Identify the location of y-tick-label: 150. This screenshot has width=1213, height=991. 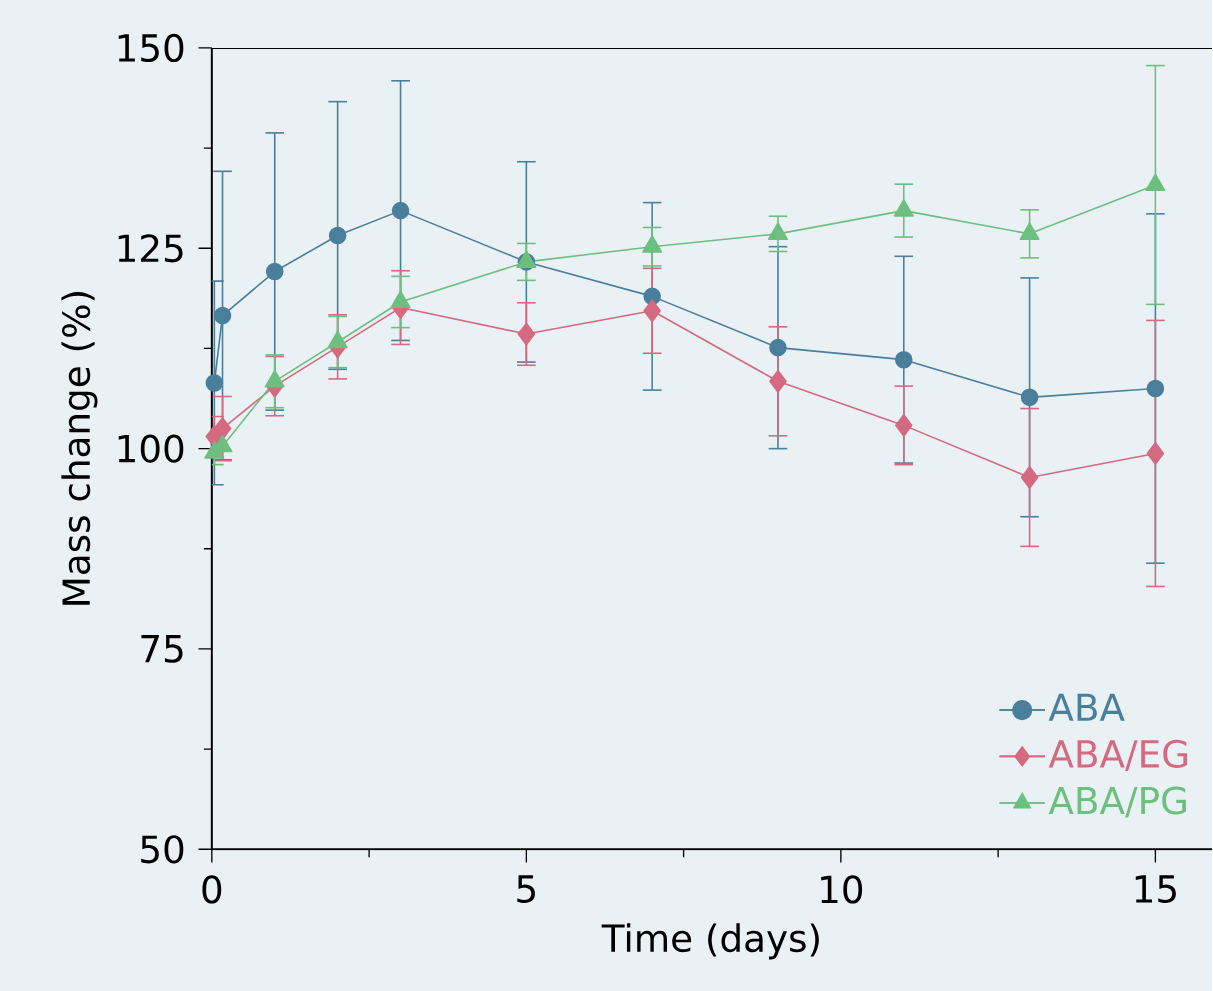
(151, 47).